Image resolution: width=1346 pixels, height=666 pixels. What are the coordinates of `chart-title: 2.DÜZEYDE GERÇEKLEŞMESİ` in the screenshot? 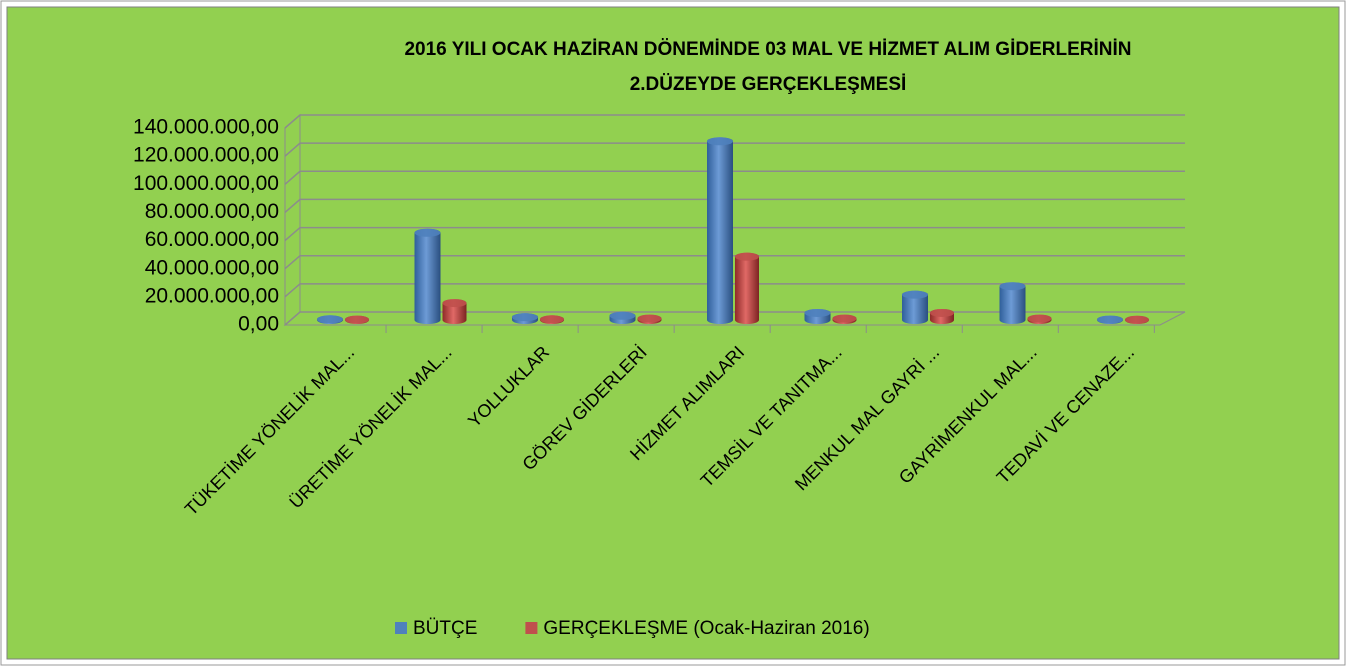 It's located at (768, 84).